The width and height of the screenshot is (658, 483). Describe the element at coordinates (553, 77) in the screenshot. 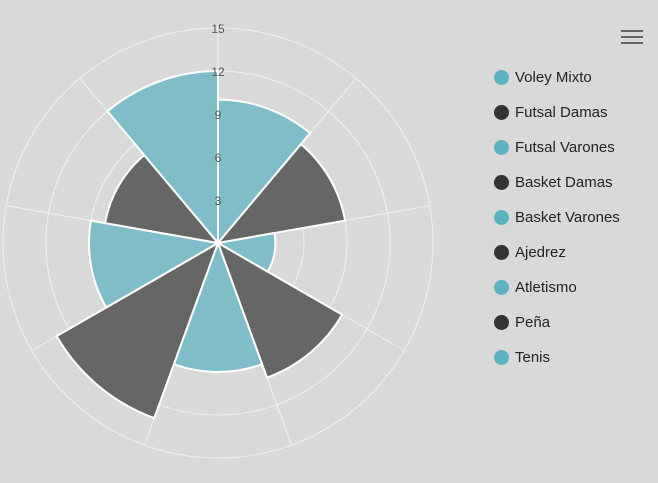

I see `legend-label: Voley Mixto` at that location.